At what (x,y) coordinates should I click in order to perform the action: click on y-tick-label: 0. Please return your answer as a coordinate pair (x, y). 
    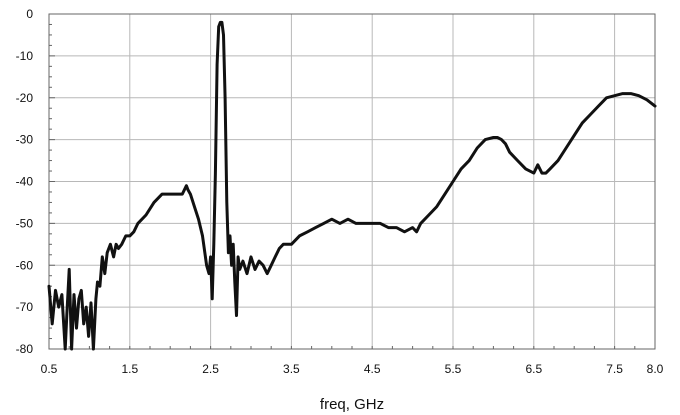
    Looking at the image, I should click on (29, 14).